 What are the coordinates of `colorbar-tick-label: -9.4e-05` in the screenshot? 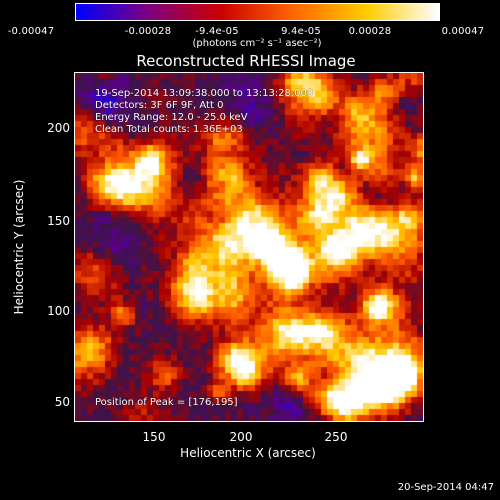 It's located at (217, 31).